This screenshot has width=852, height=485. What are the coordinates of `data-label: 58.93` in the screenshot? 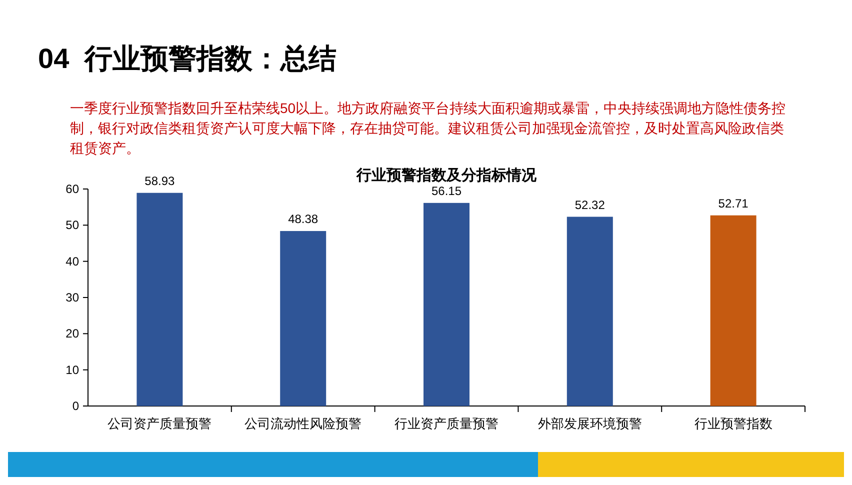 It's located at (160, 181).